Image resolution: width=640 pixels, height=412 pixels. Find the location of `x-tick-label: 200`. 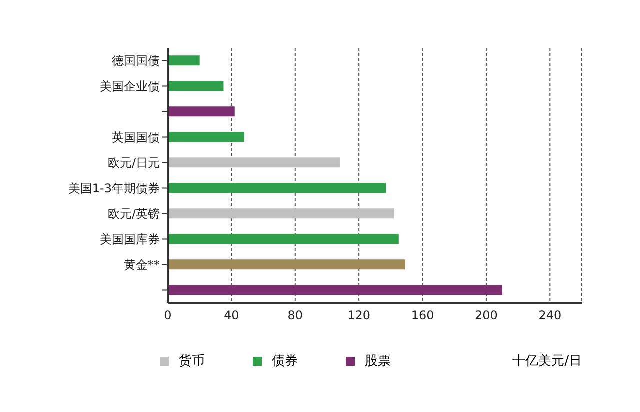

x-tick-label: 200 is located at coordinates (486, 315).